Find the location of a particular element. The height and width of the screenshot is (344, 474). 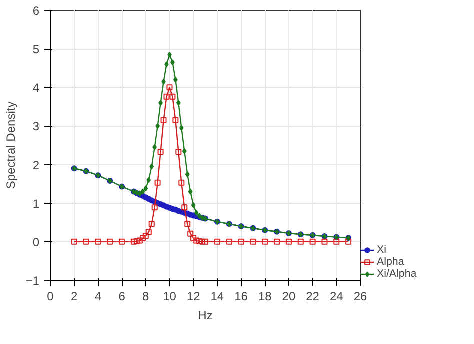

x-tick-label: 6 is located at coordinates (122, 297).